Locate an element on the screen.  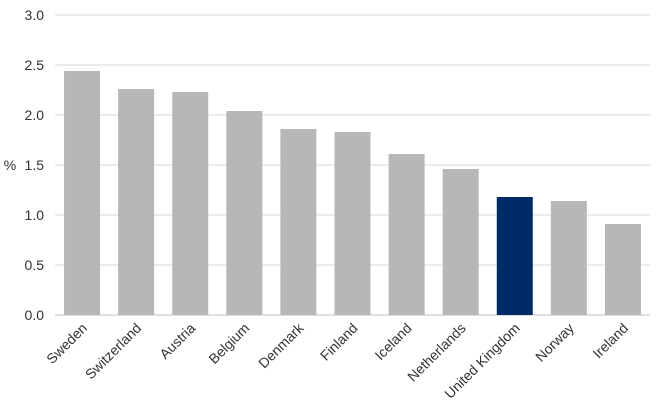
y-tick-label: 0.5 is located at coordinates (35, 265).